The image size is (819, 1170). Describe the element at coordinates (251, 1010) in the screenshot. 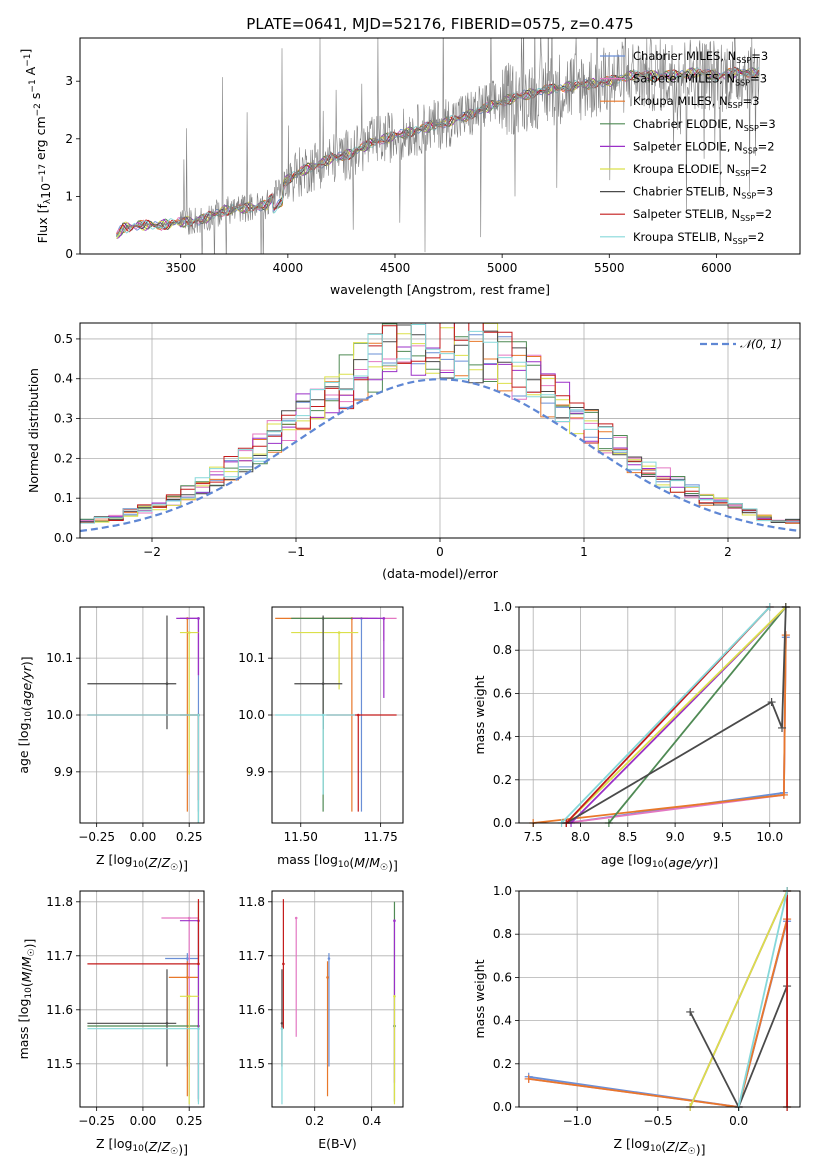

I see `y-tick-label: 11.6` at that location.